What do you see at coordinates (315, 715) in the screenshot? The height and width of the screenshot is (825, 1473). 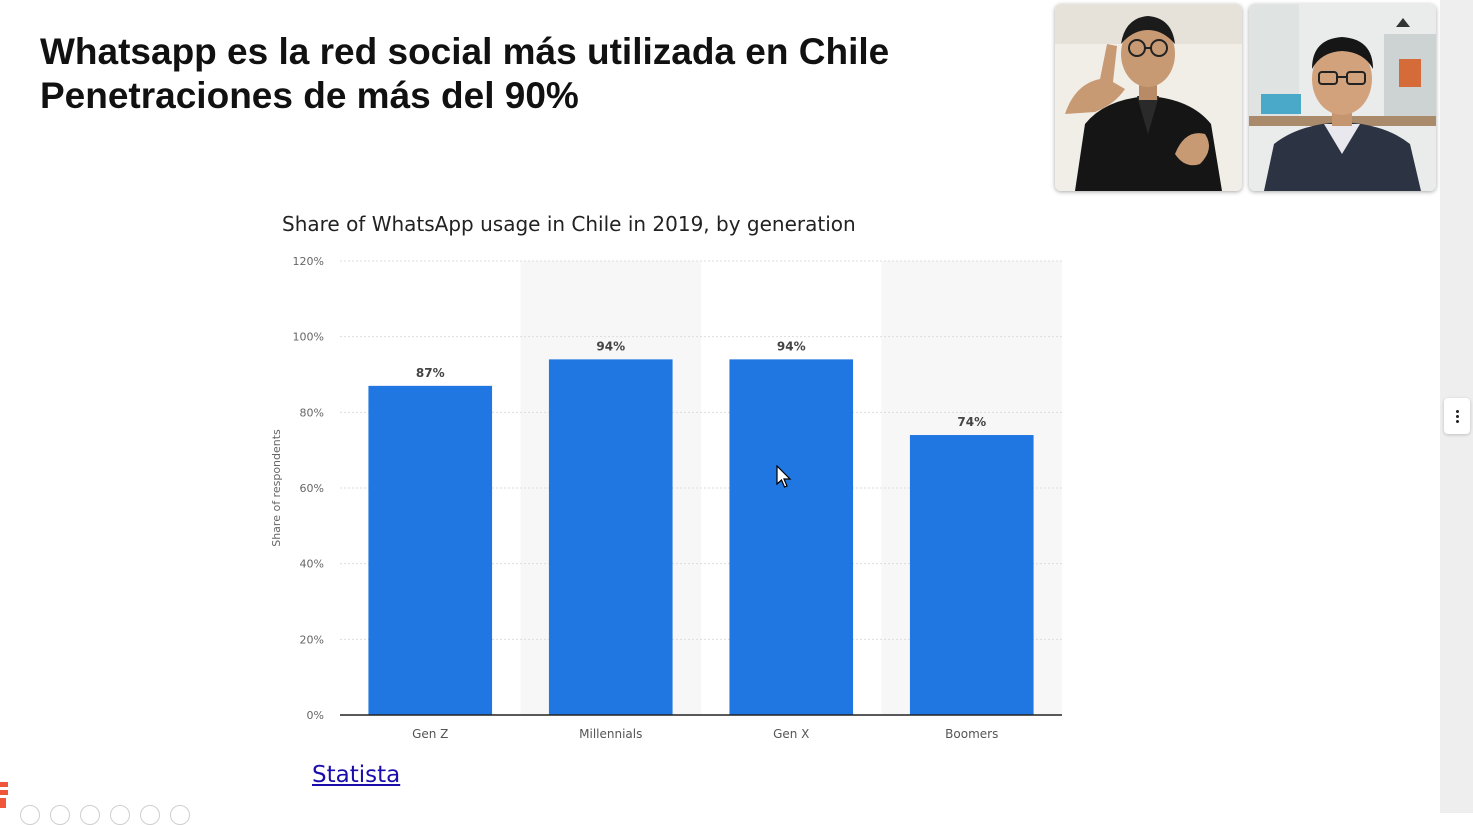 I see `y-tick-label: 0%` at bounding box center [315, 715].